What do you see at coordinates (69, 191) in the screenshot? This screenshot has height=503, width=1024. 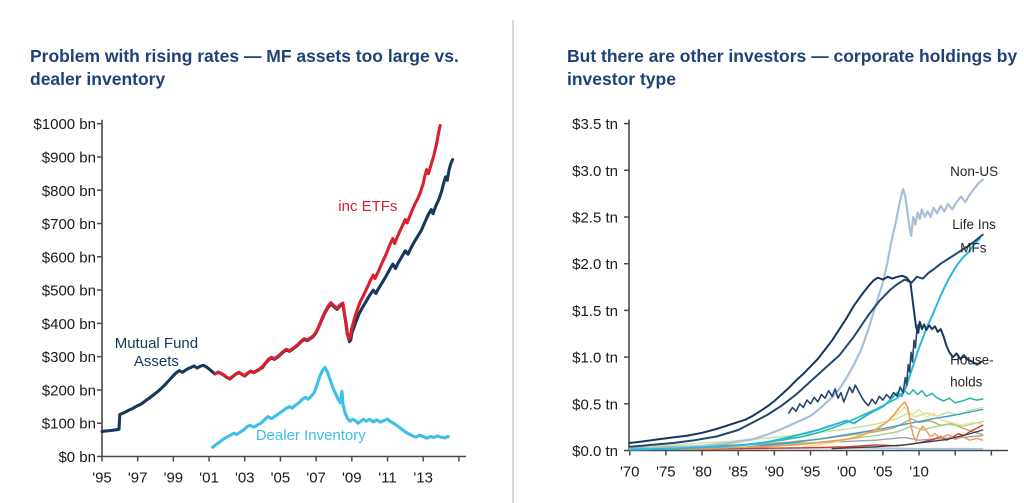 I see `y-tick-label: $800 bn` at bounding box center [69, 191].